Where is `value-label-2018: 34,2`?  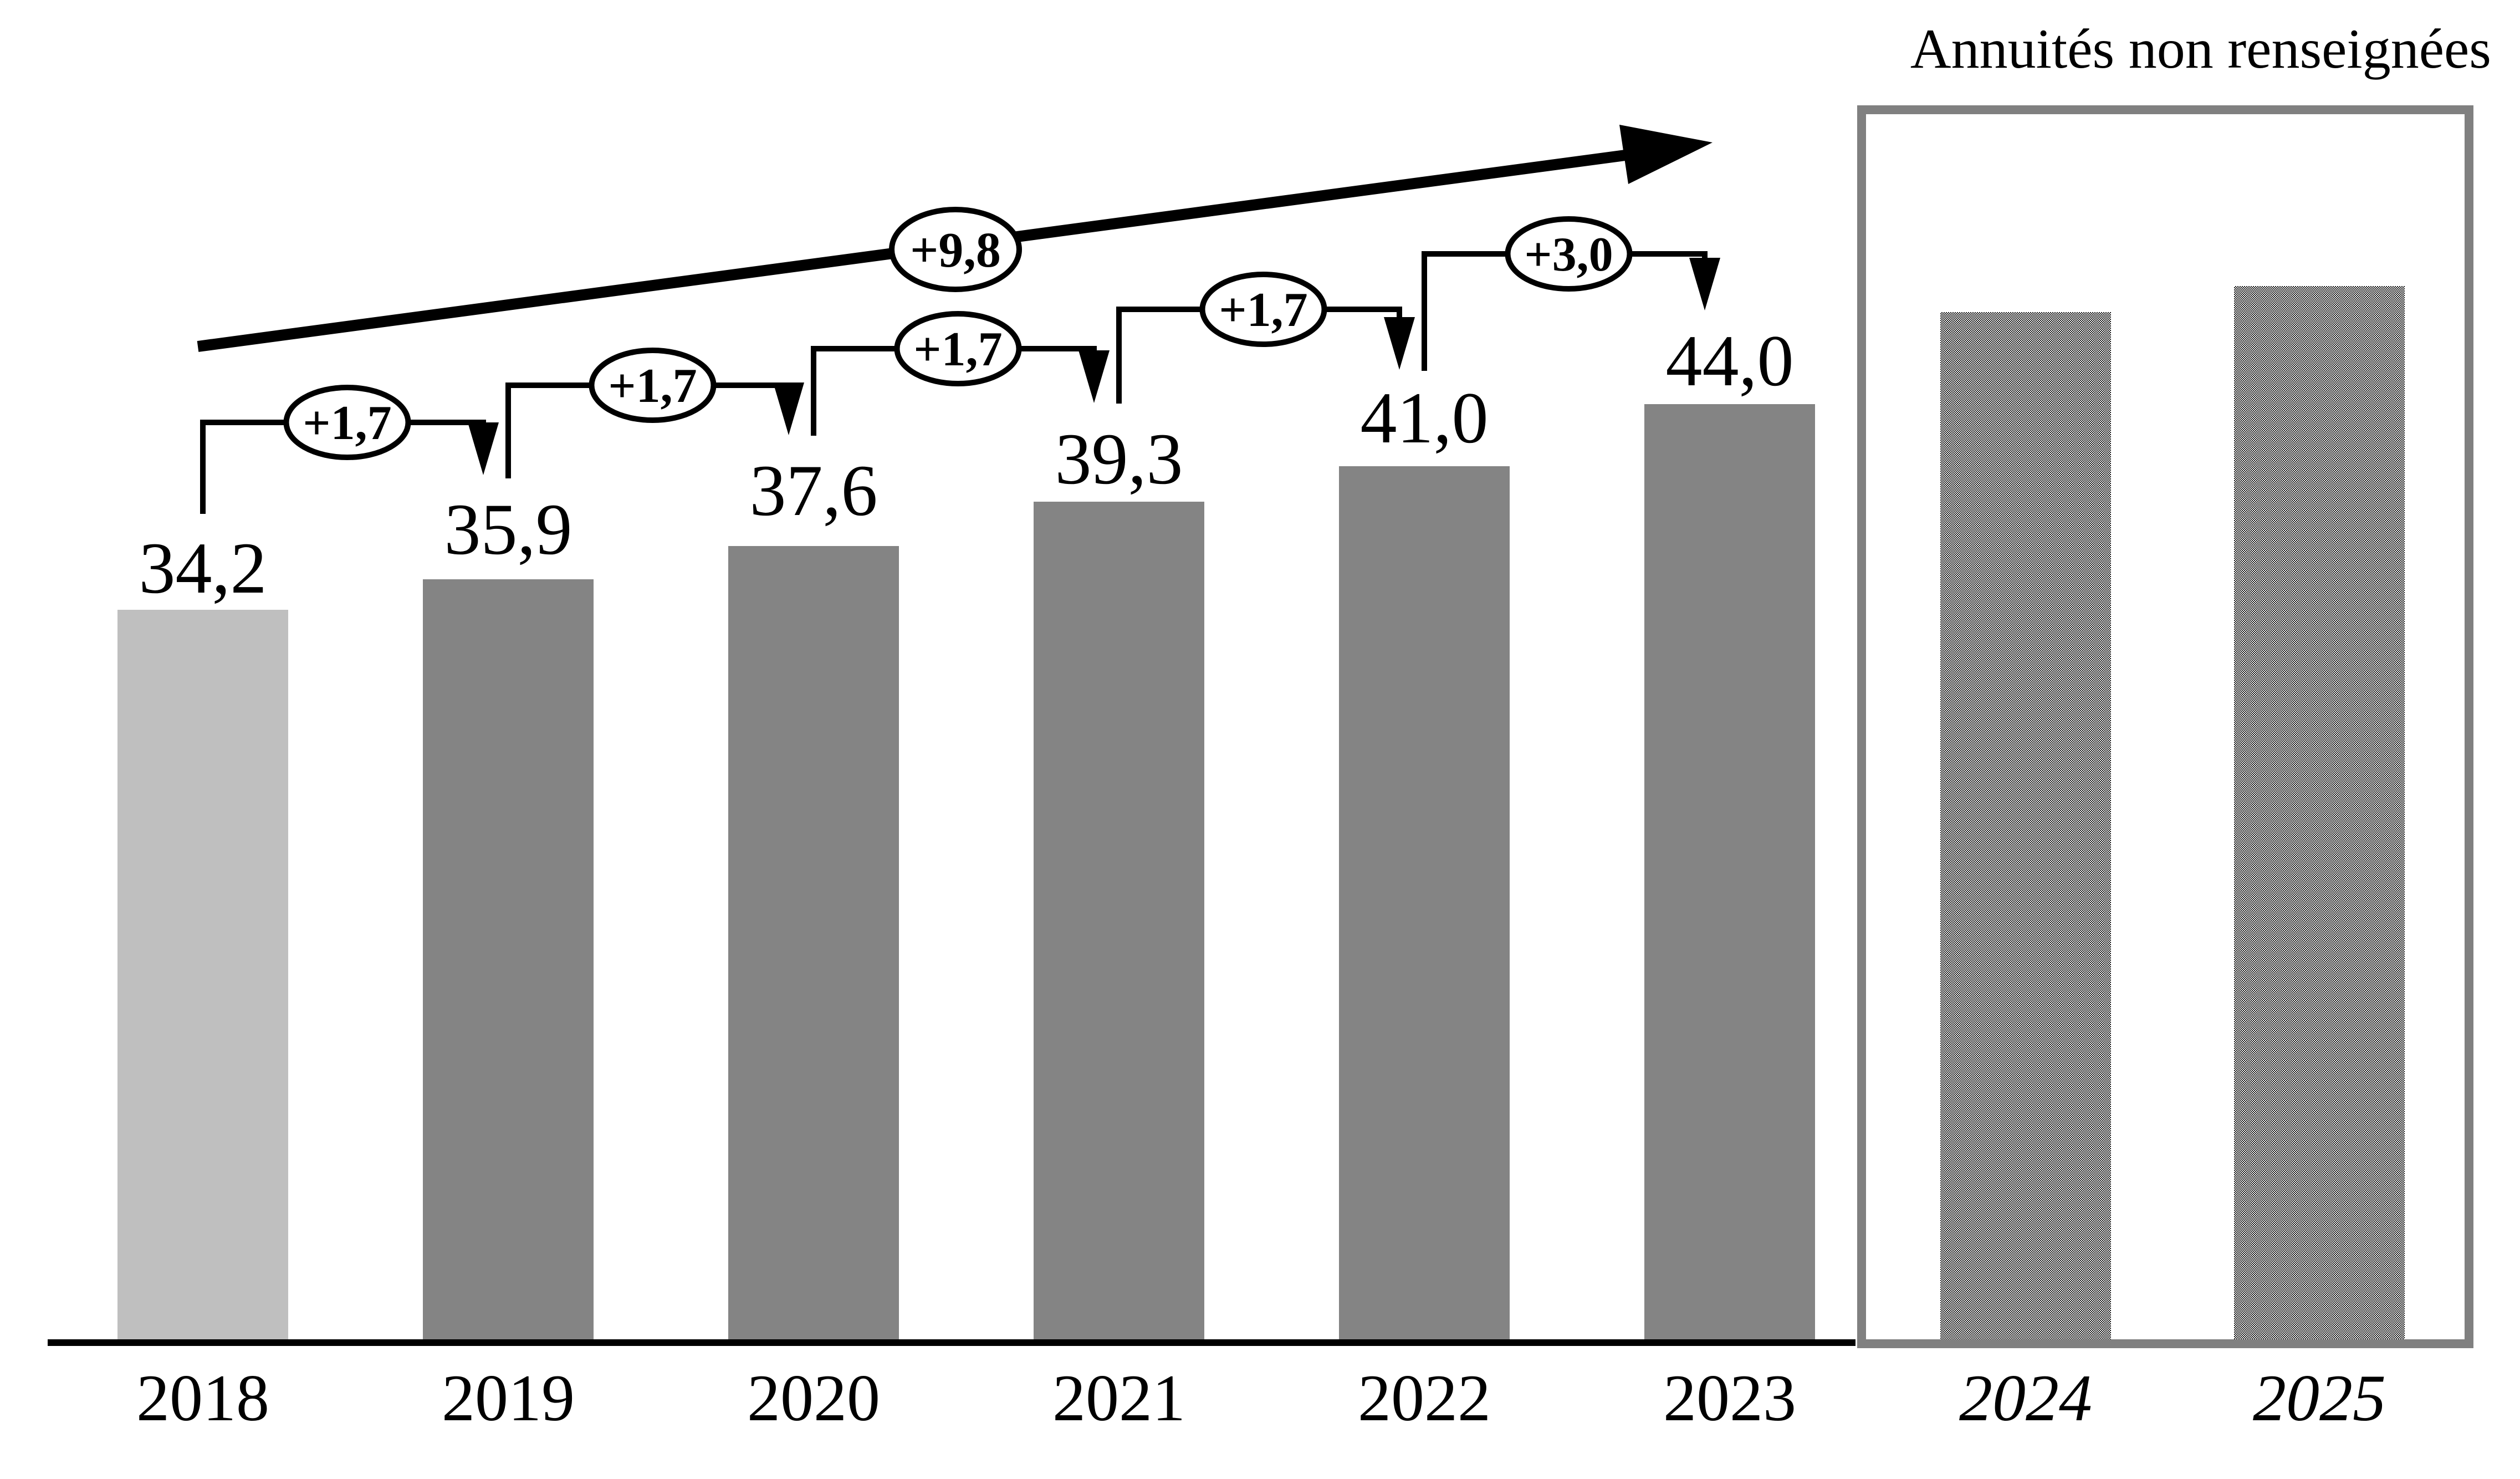
value-label-2018: 34,2 is located at coordinates (203, 568).